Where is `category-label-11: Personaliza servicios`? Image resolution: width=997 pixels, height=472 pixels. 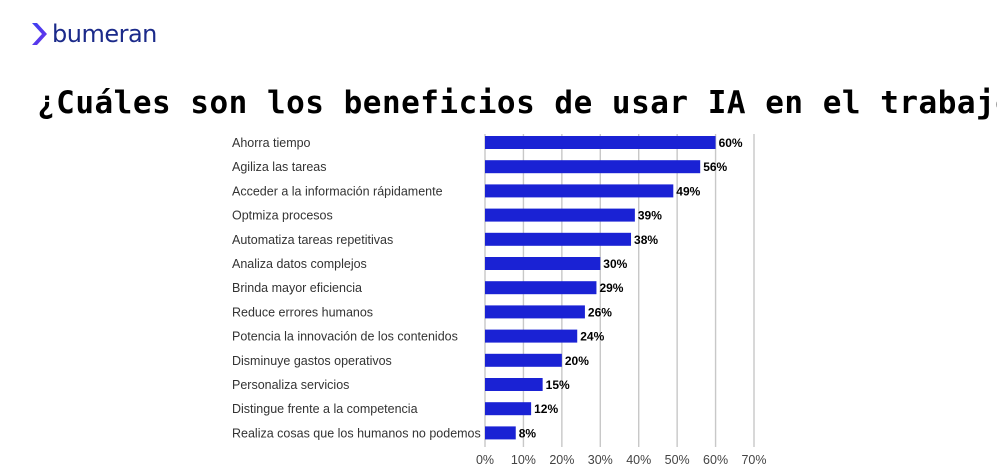
category-label-11: Personaliza servicios is located at coordinates (290, 385).